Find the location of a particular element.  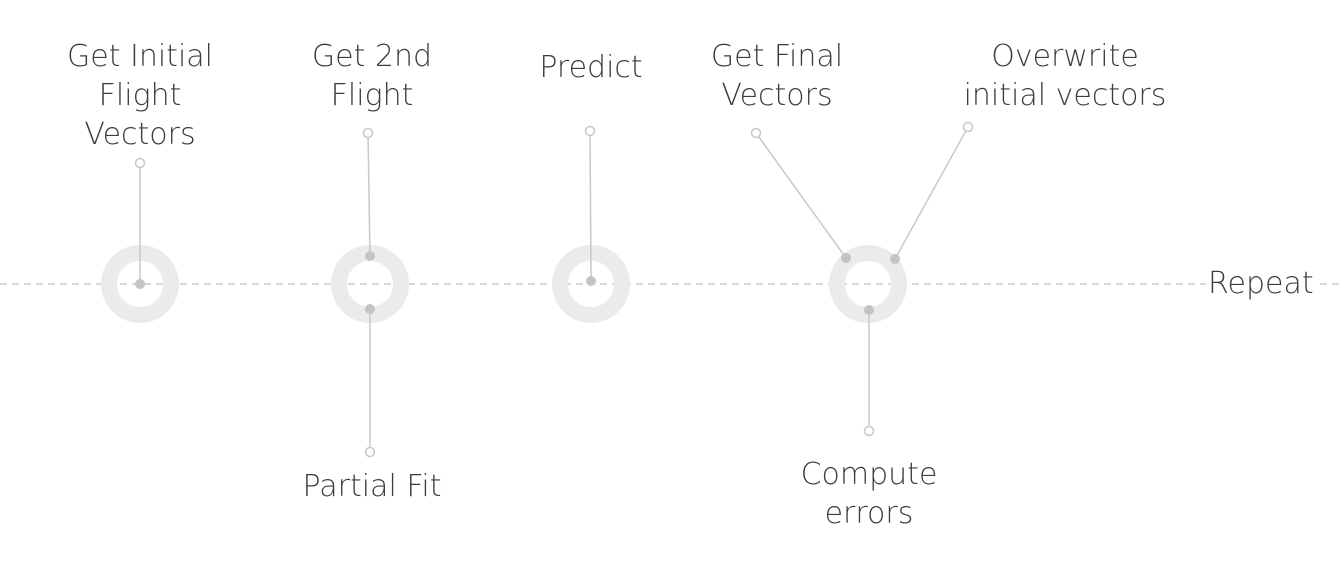

step-label-errors: Compute errors is located at coordinates (869, 494).